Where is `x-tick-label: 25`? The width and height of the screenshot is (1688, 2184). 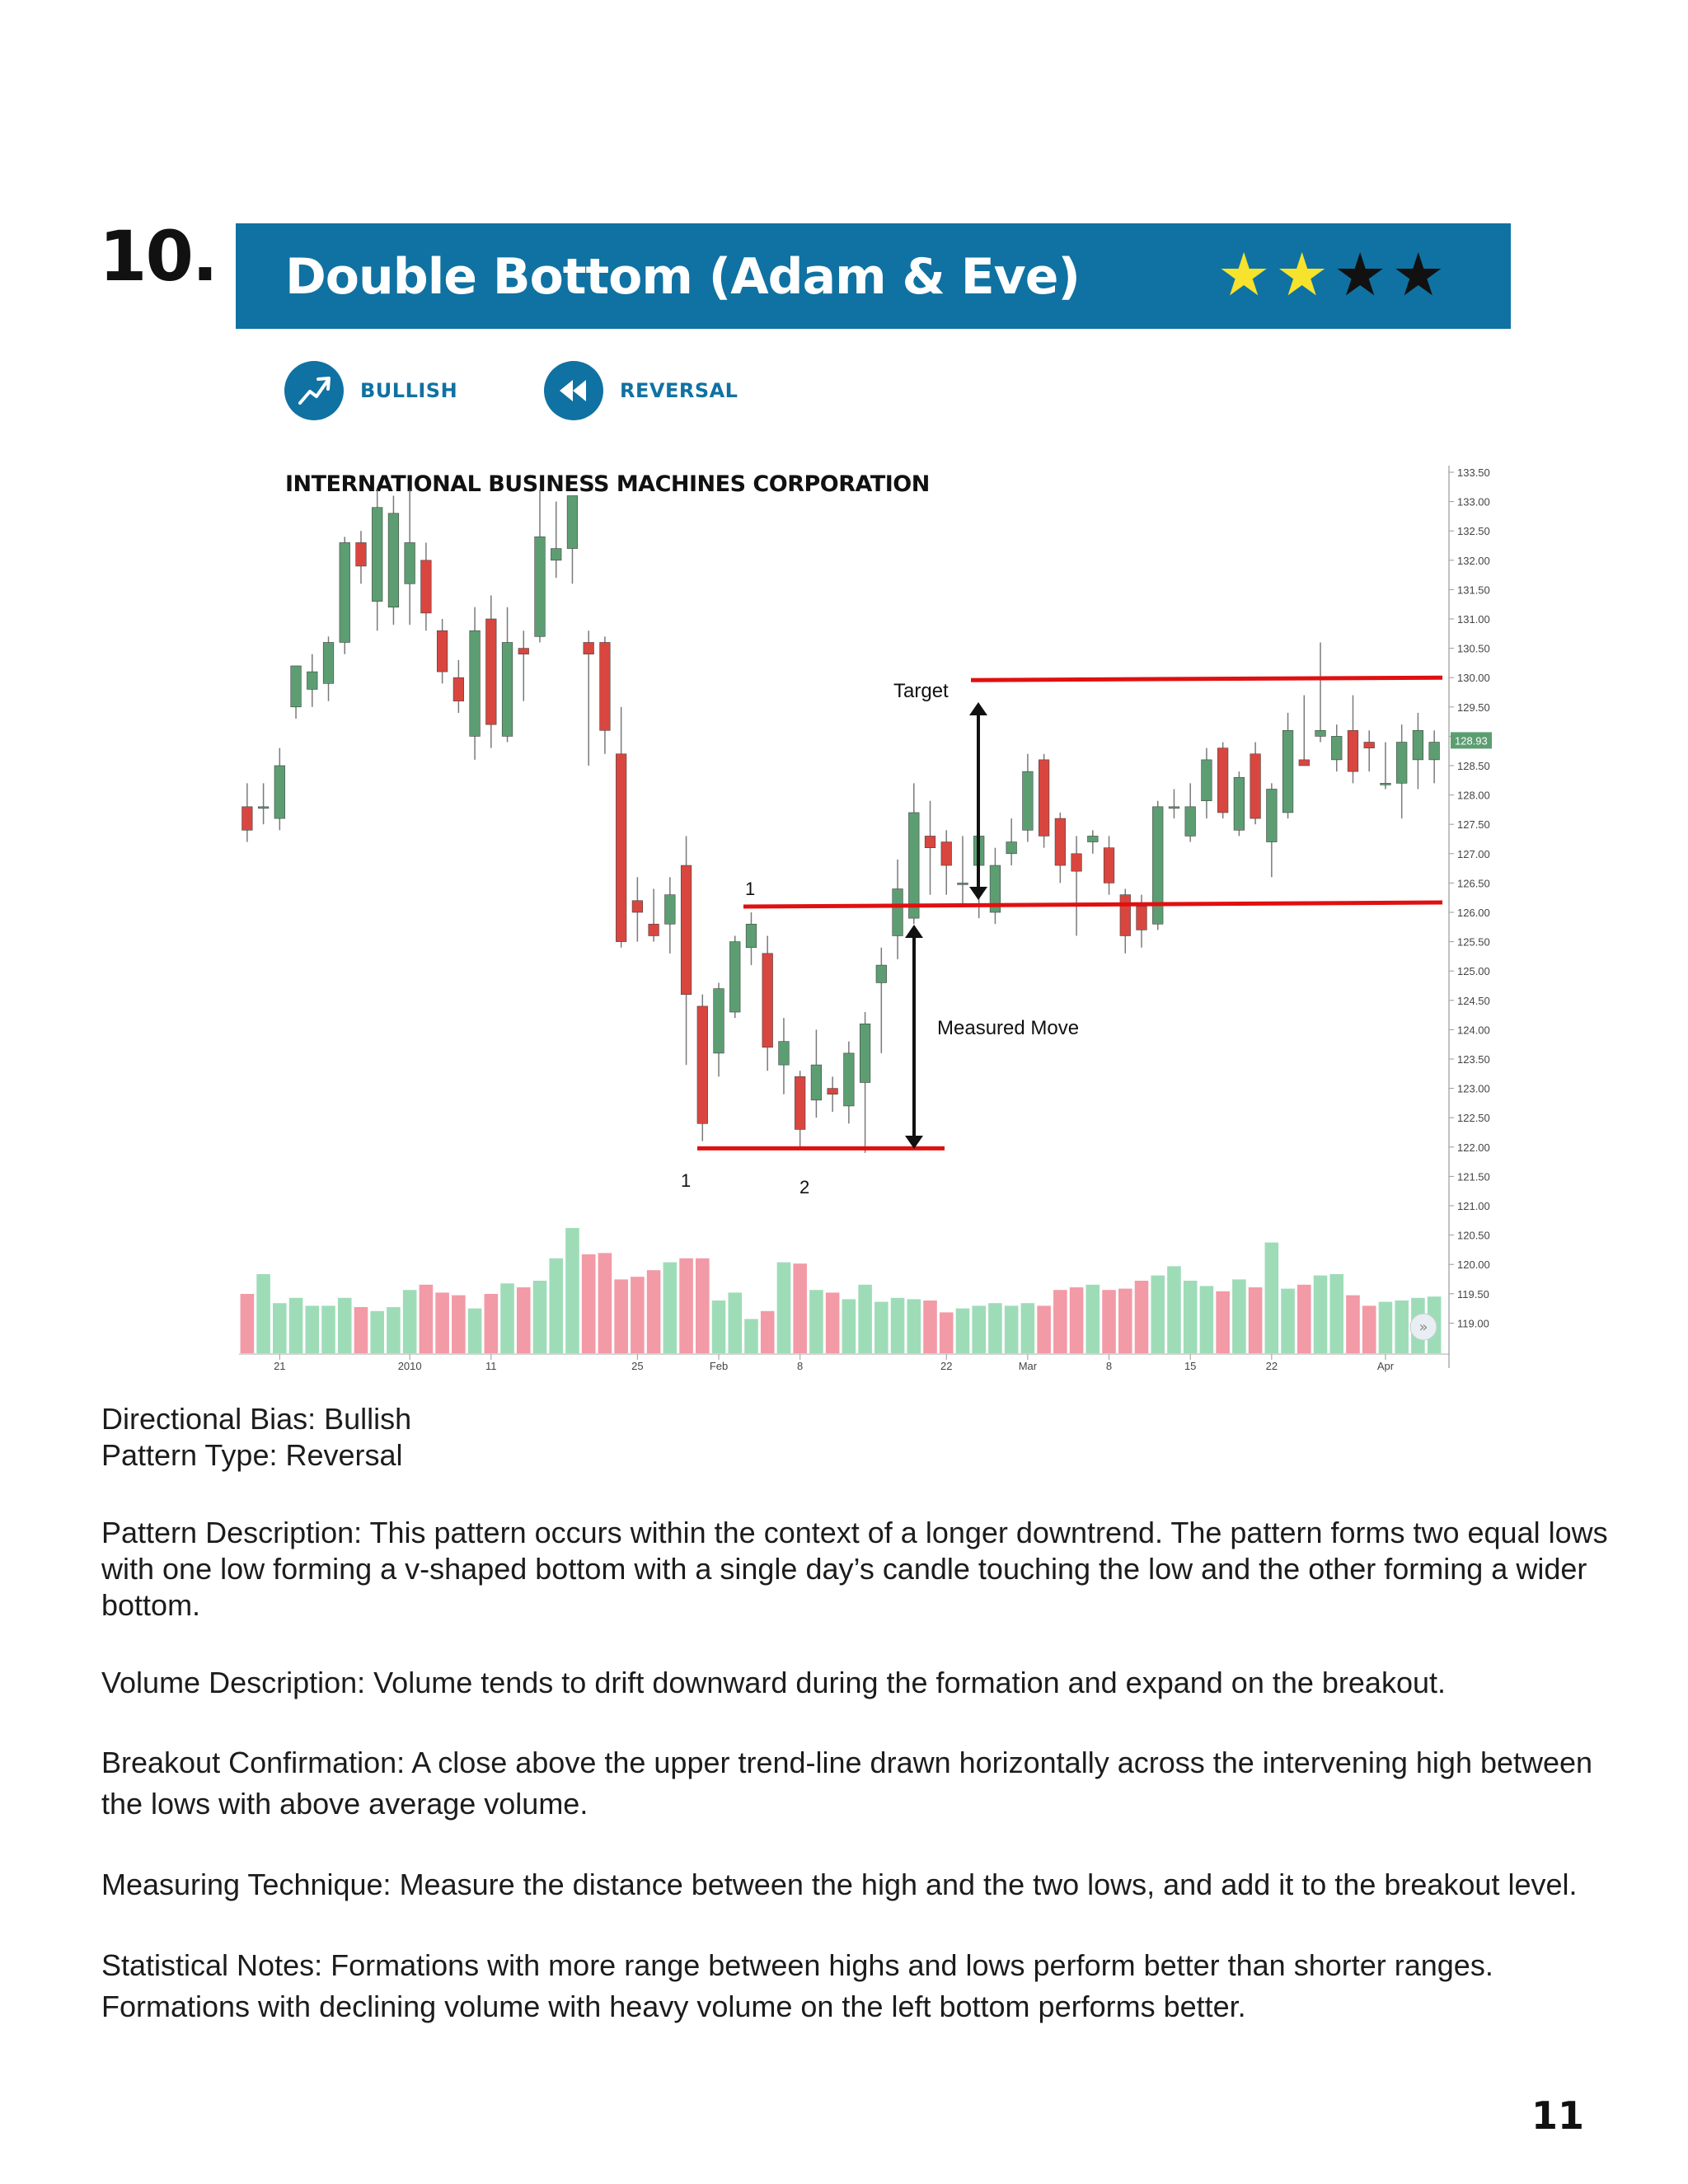 x-tick-label: 25 is located at coordinates (637, 1366).